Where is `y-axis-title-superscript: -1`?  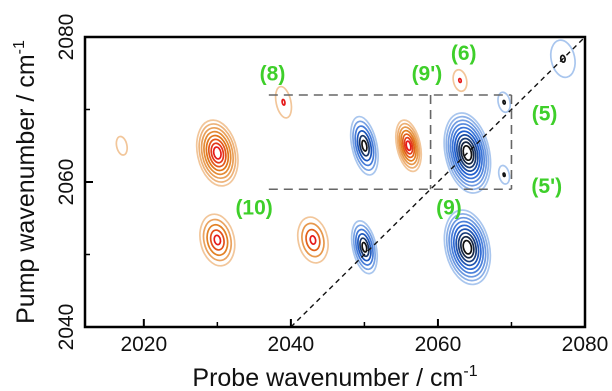
y-axis-title-superscript: -1 is located at coordinates (19, 47).